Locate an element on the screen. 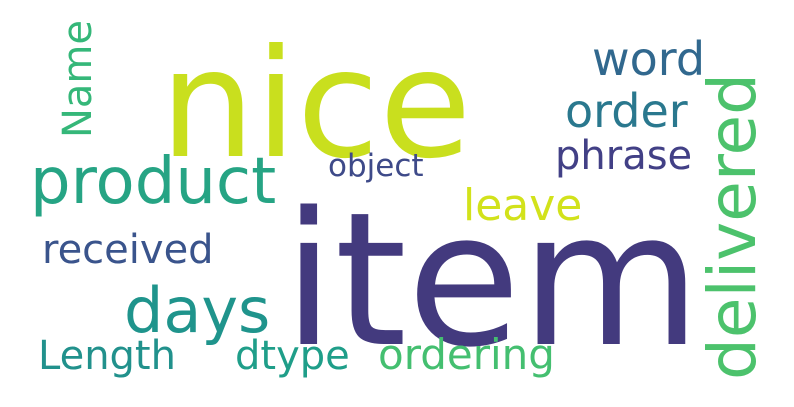 The height and width of the screenshot is (407, 794). word-product: product is located at coordinates (153, 182).